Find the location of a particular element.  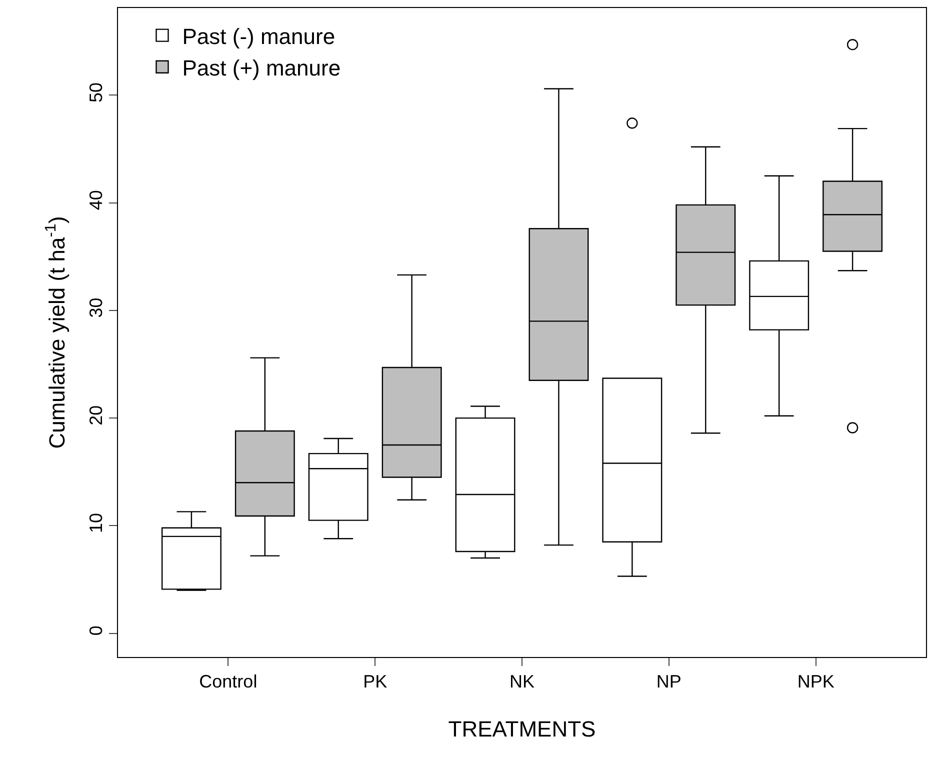

x-tick-label: PK is located at coordinates (375, 682).